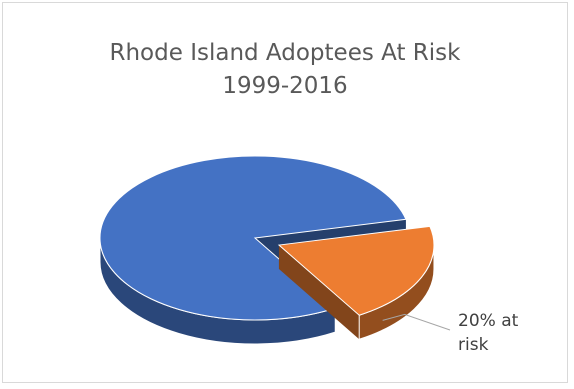 The image size is (574, 389). I want to click on chart-title-line-2: 1999-2016, so click(285, 86).